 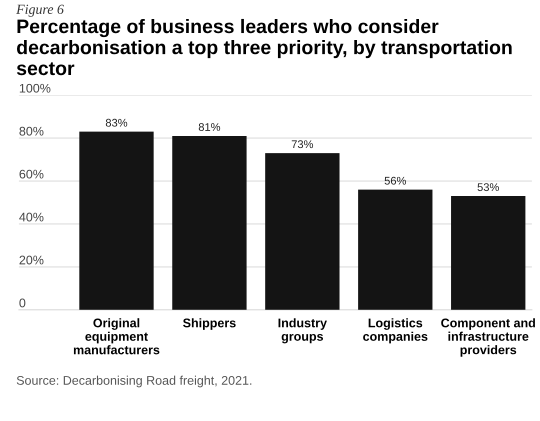 I want to click on data-label: 53%, so click(x=488, y=187).